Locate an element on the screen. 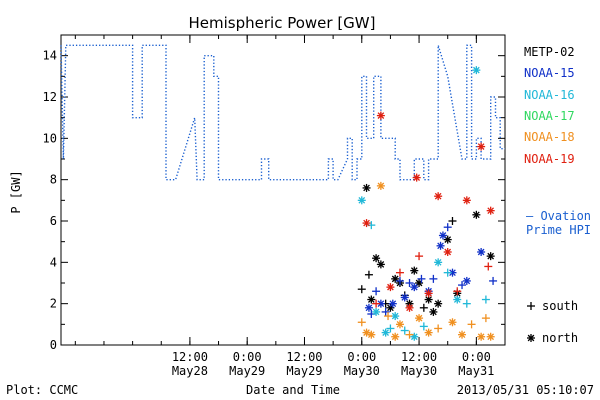 The height and width of the screenshot is (400, 600). y-tick-label: 10 is located at coordinates (50, 138).